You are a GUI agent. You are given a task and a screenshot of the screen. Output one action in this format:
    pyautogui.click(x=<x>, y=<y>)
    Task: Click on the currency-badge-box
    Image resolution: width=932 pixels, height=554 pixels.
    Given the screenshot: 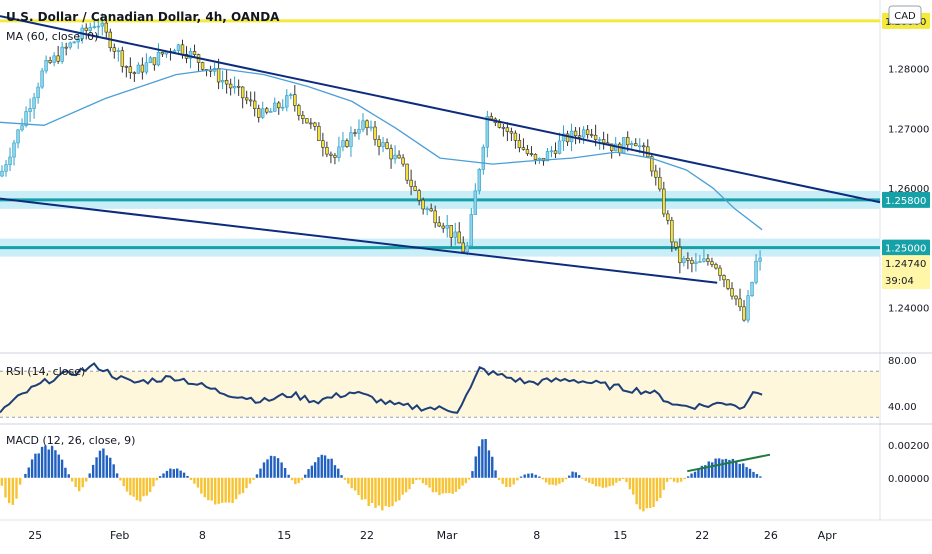 What is the action you would take?
    pyautogui.click(x=905, y=15)
    